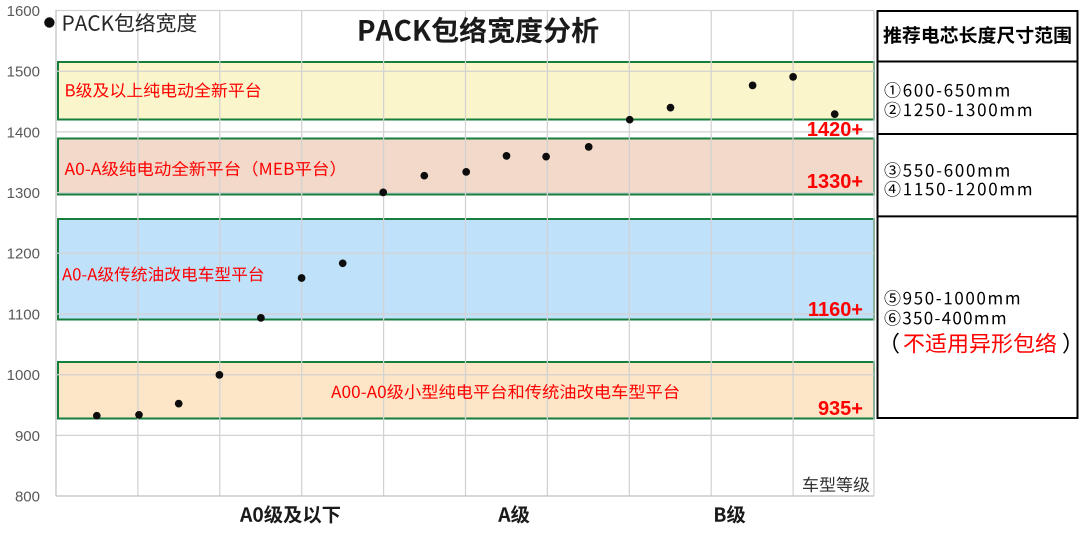 This screenshot has width=1083, height=533. I want to click on svg-text: 1500, so click(23, 72).